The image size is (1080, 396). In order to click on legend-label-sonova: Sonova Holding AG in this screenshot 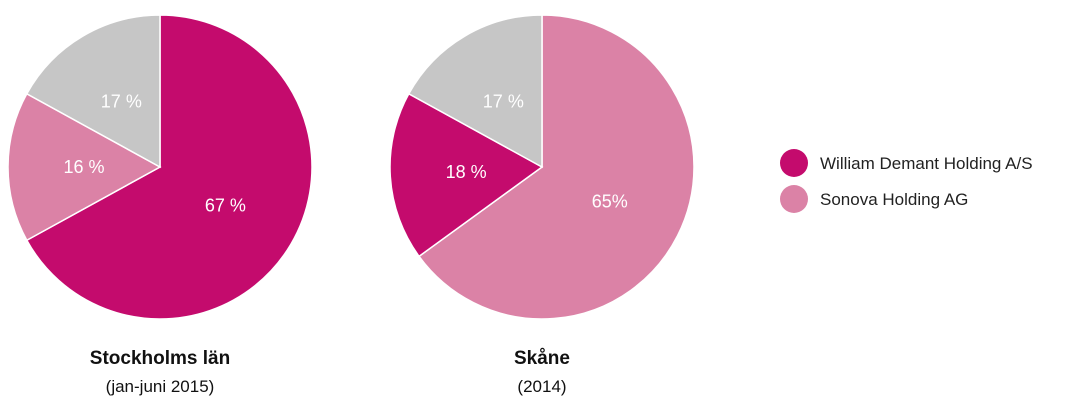, I will do `click(894, 199)`.